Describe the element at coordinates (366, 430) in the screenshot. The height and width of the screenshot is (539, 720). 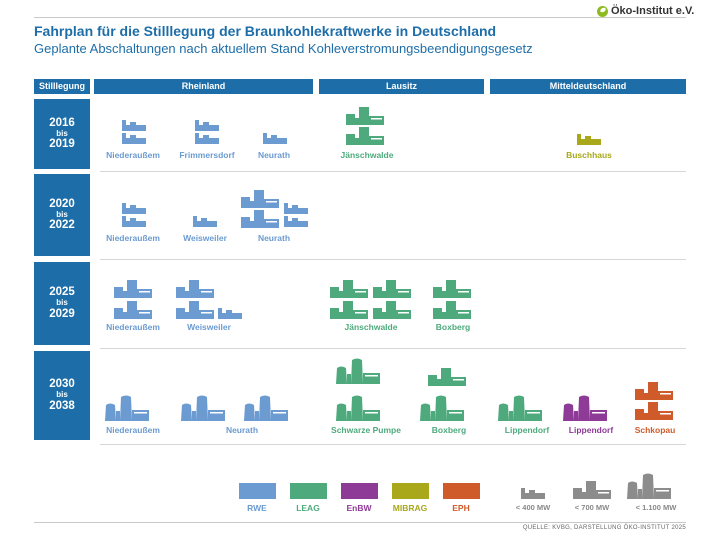
I see `label-schwarze-pumpe: Schwarze Pumpe` at that location.